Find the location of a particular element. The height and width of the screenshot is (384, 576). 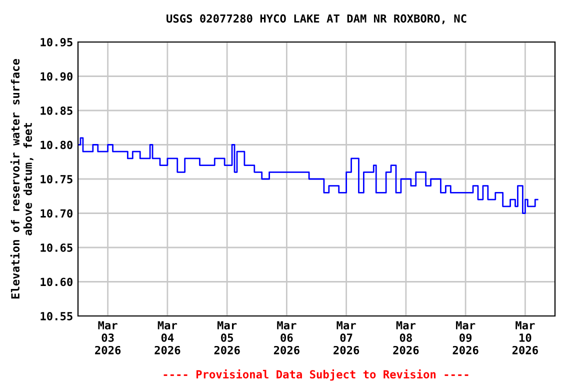

y-tick-label: 10.60 is located at coordinates (56, 282).